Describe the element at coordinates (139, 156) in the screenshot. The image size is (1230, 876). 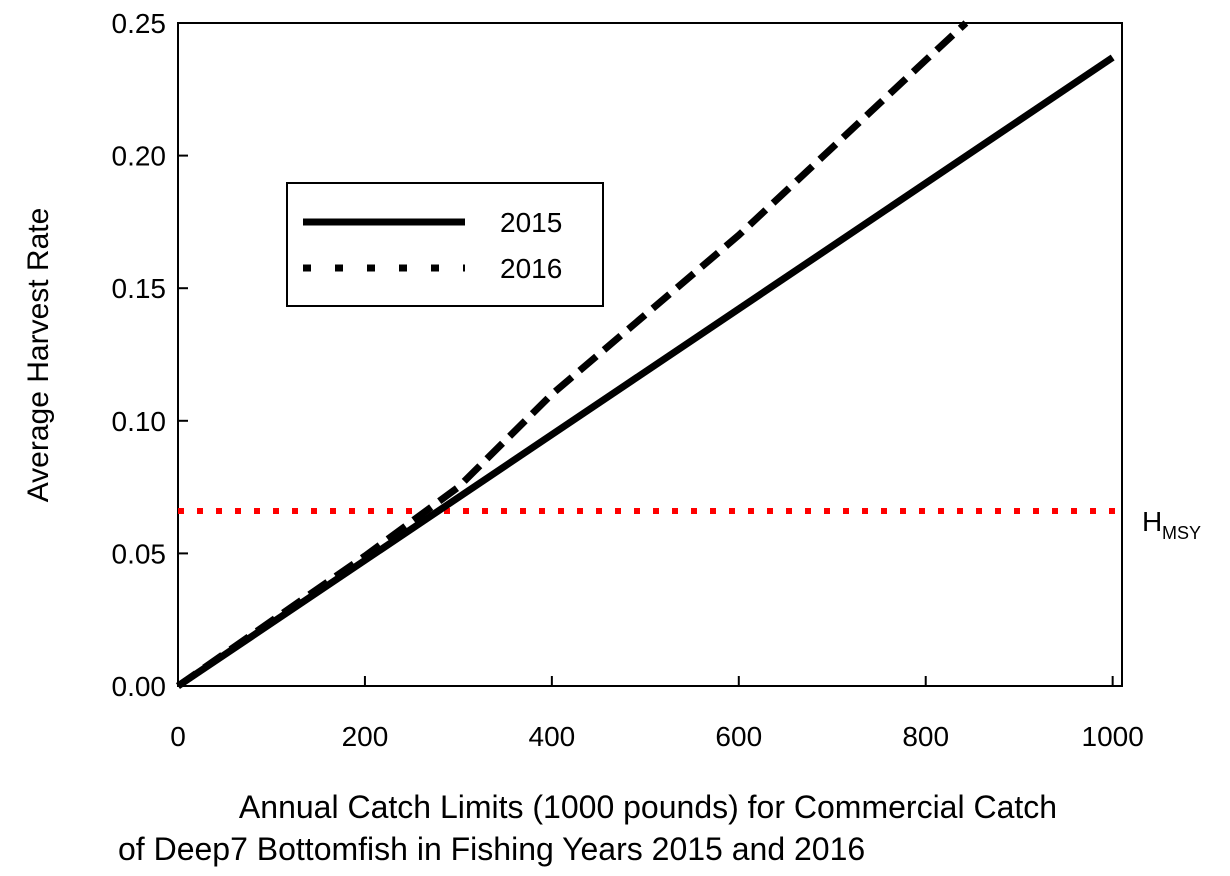
I see `y-tick-label: 0.20` at that location.